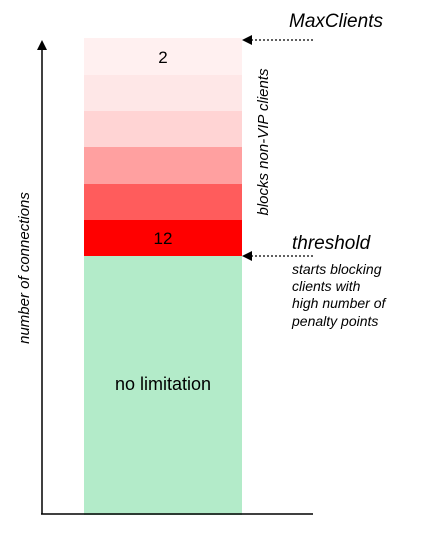 This screenshot has width=428, height=544. I want to click on threshold-label: threshold, so click(332, 243).